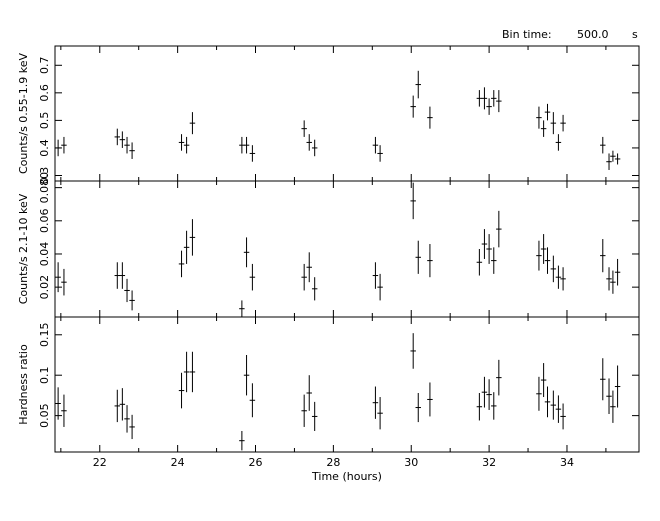 The width and height of the screenshot is (660, 521). What do you see at coordinates (178, 462) in the screenshot?
I see `x-tick-label: 24` at bounding box center [178, 462].